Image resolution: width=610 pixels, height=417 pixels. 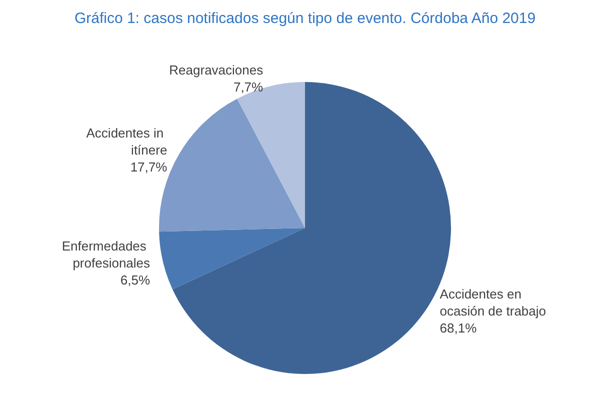 What do you see at coordinates (127, 142) in the screenshot?
I see `slice-label: Accidentes in itínere` at bounding box center [127, 142].